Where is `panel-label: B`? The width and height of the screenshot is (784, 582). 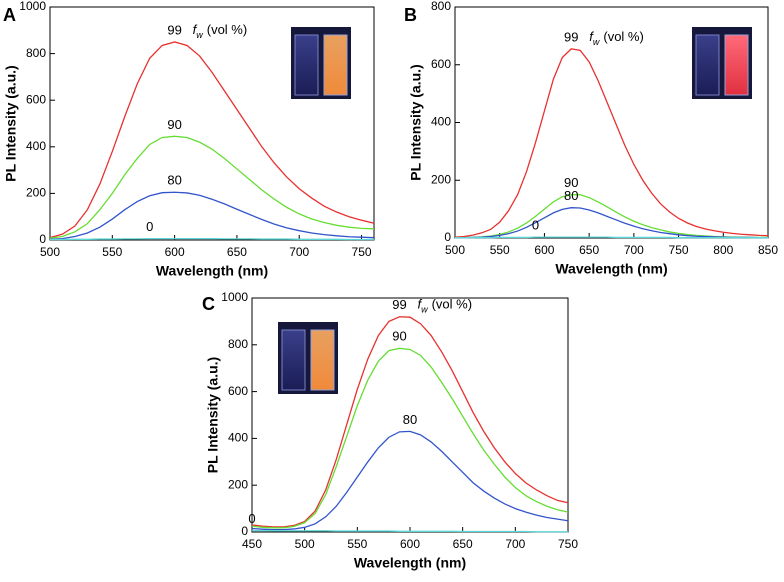 panel-label: B is located at coordinates (410, 15).